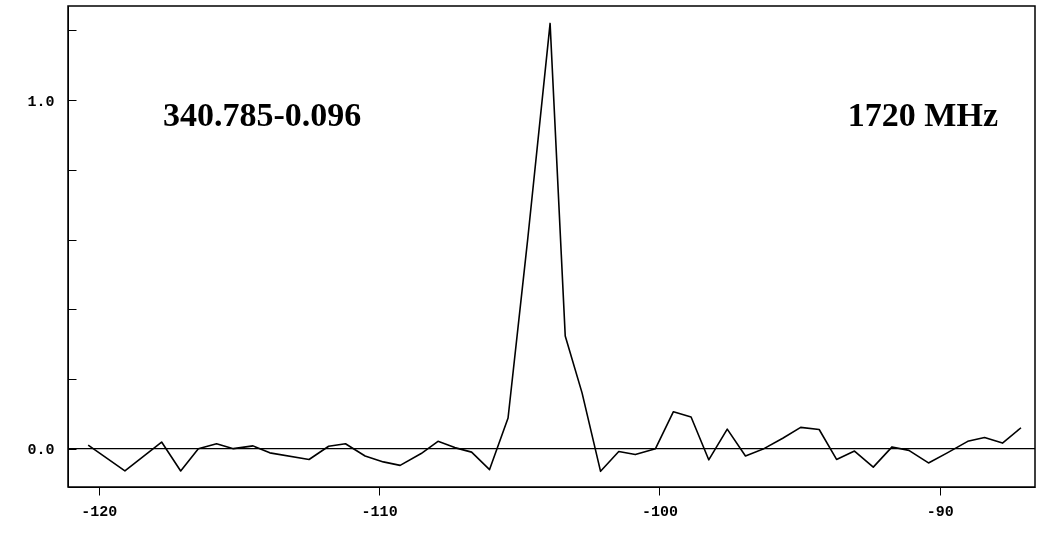 This screenshot has width=1052, height=540. What do you see at coordinates (922, 114) in the screenshot?
I see `annotation: 1720 MHz` at bounding box center [922, 114].